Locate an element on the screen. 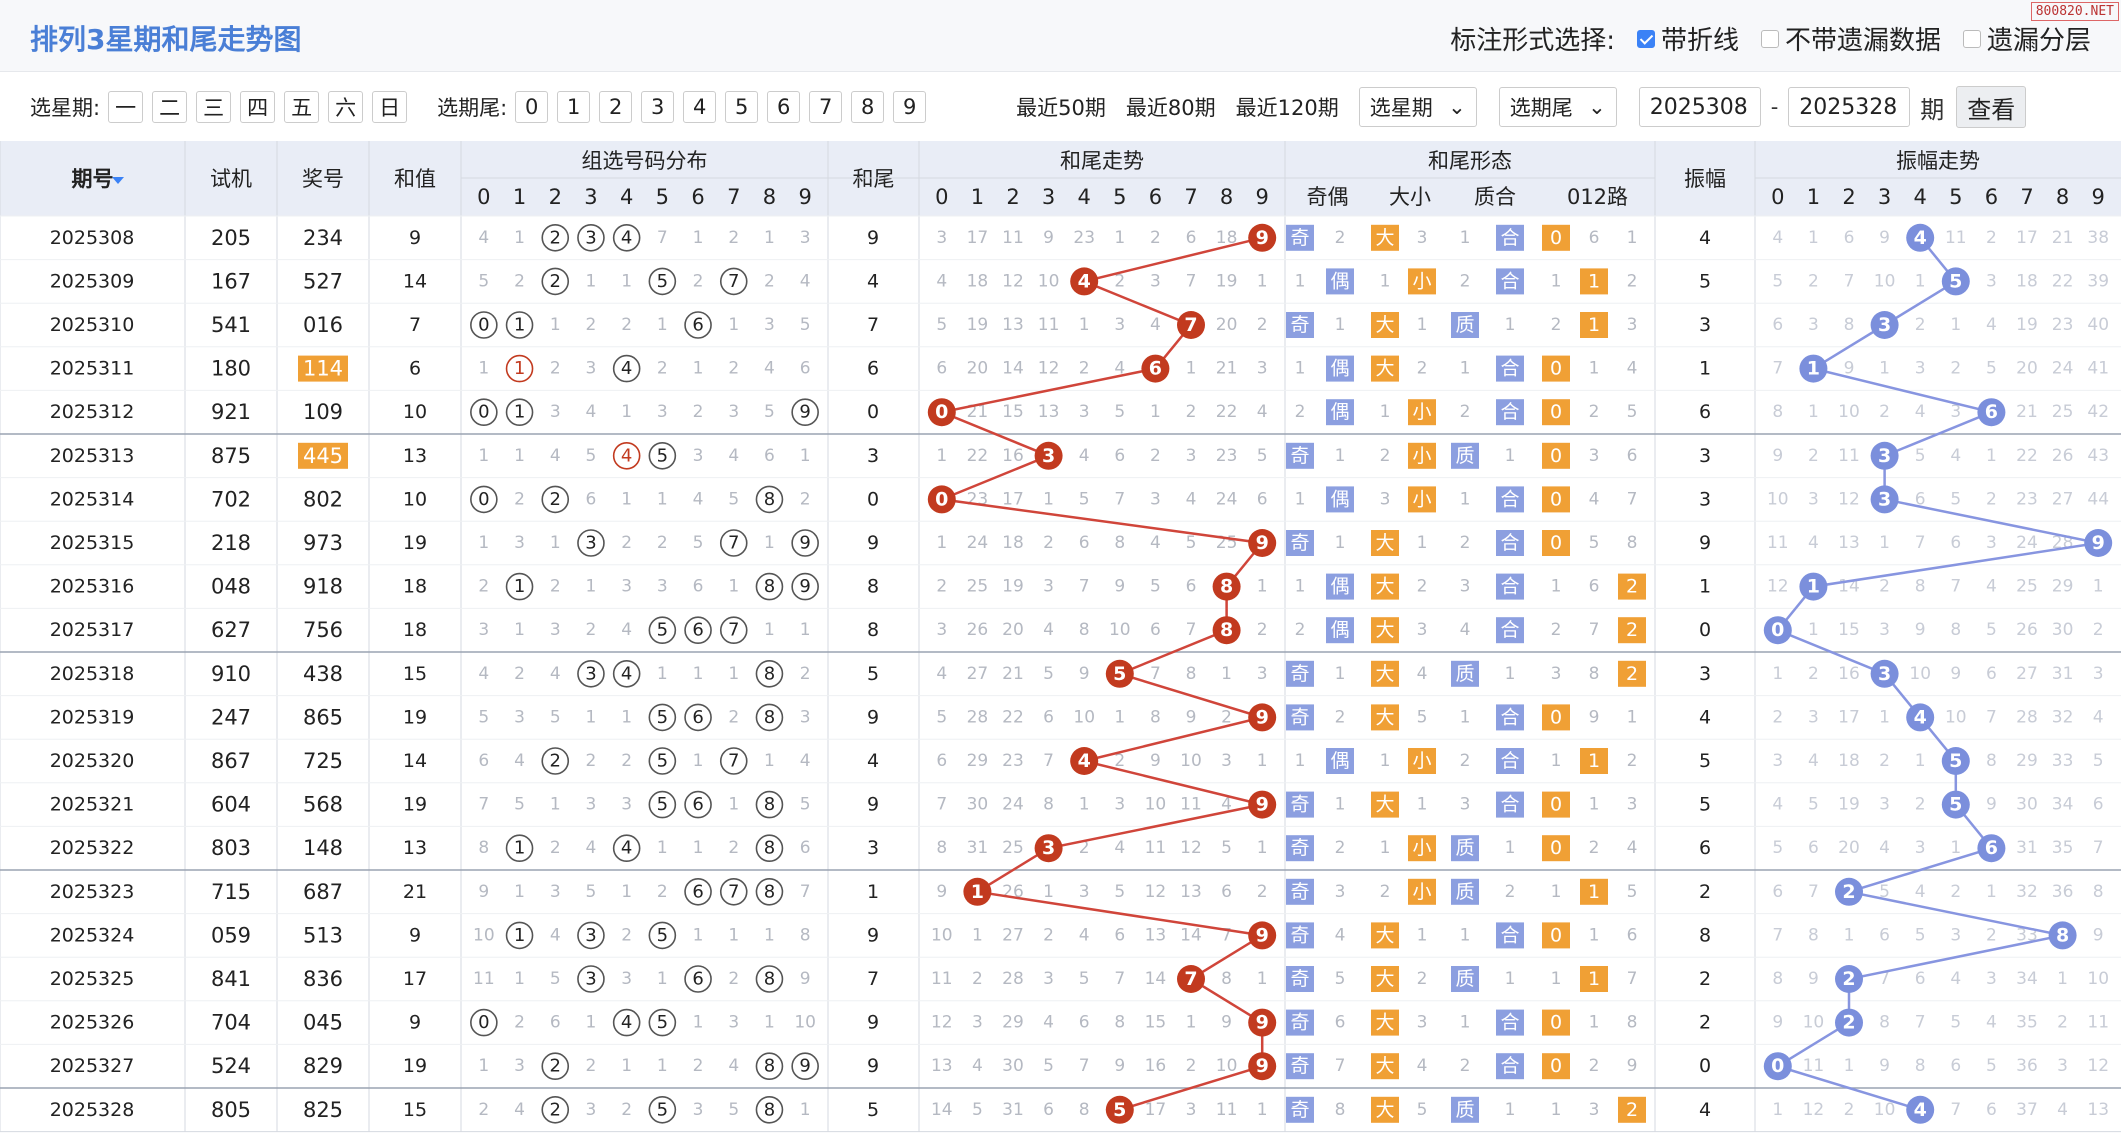  week-button: 日 is located at coordinates (390, 107).